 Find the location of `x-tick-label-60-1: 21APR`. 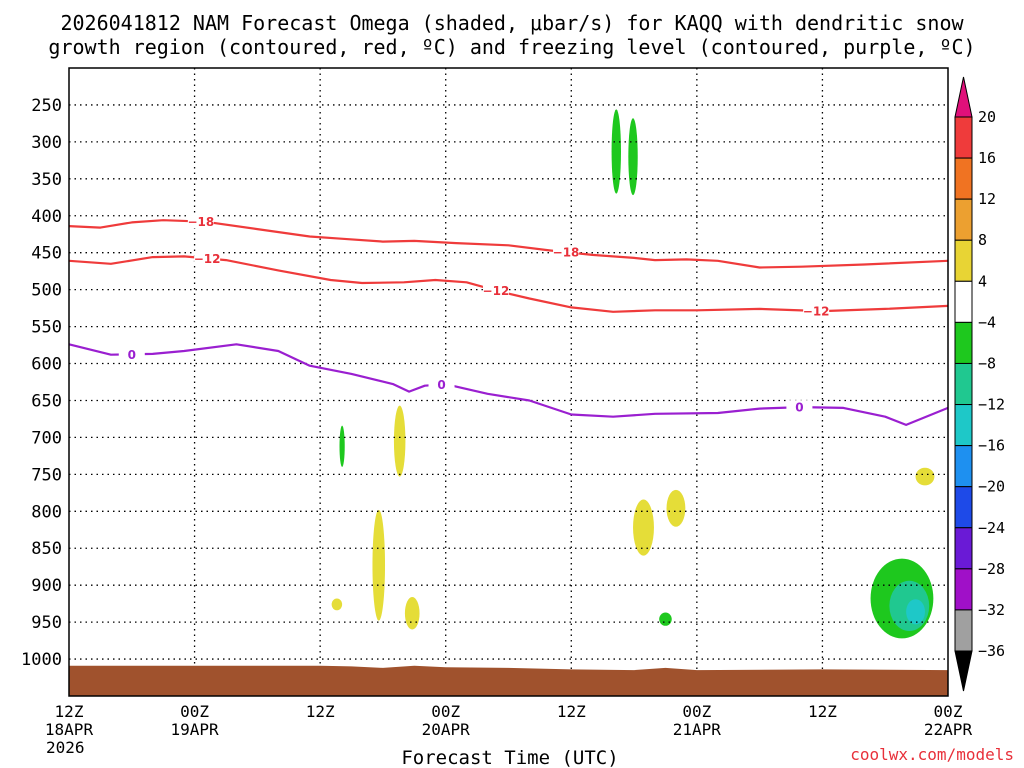

x-tick-label-60-1: 21APR is located at coordinates (697, 729).